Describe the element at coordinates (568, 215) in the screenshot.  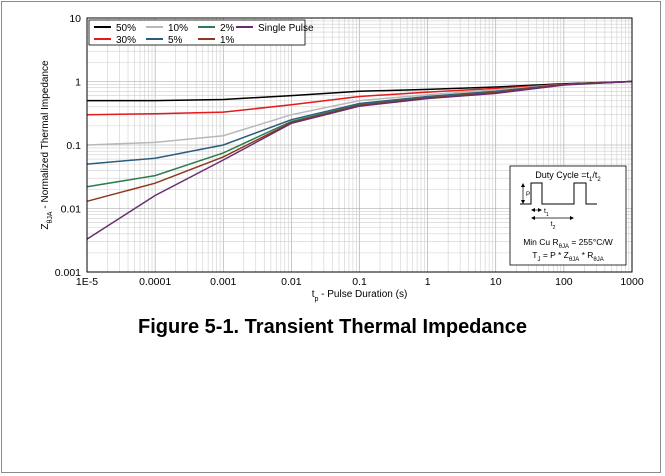
I see `inset-box` at that location.